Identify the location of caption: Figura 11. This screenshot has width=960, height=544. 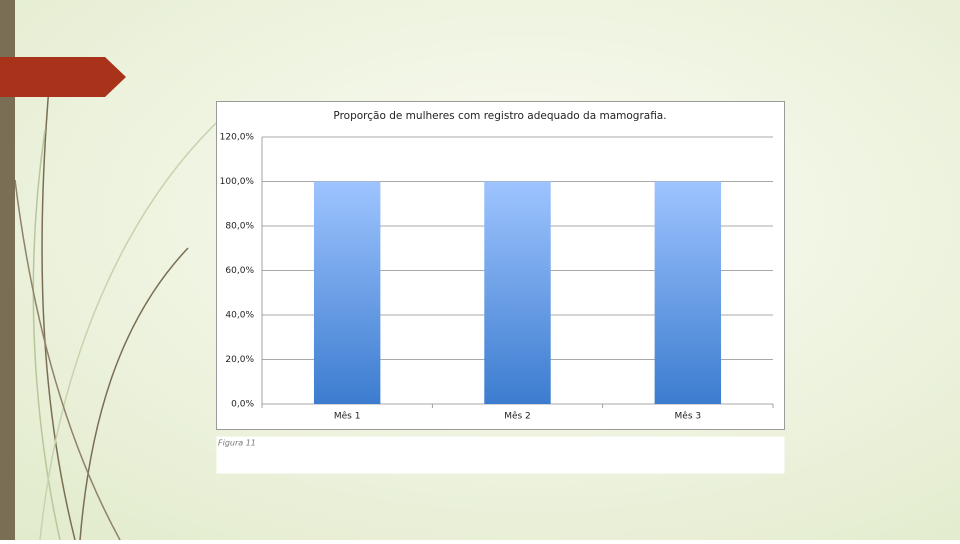
(237, 443).